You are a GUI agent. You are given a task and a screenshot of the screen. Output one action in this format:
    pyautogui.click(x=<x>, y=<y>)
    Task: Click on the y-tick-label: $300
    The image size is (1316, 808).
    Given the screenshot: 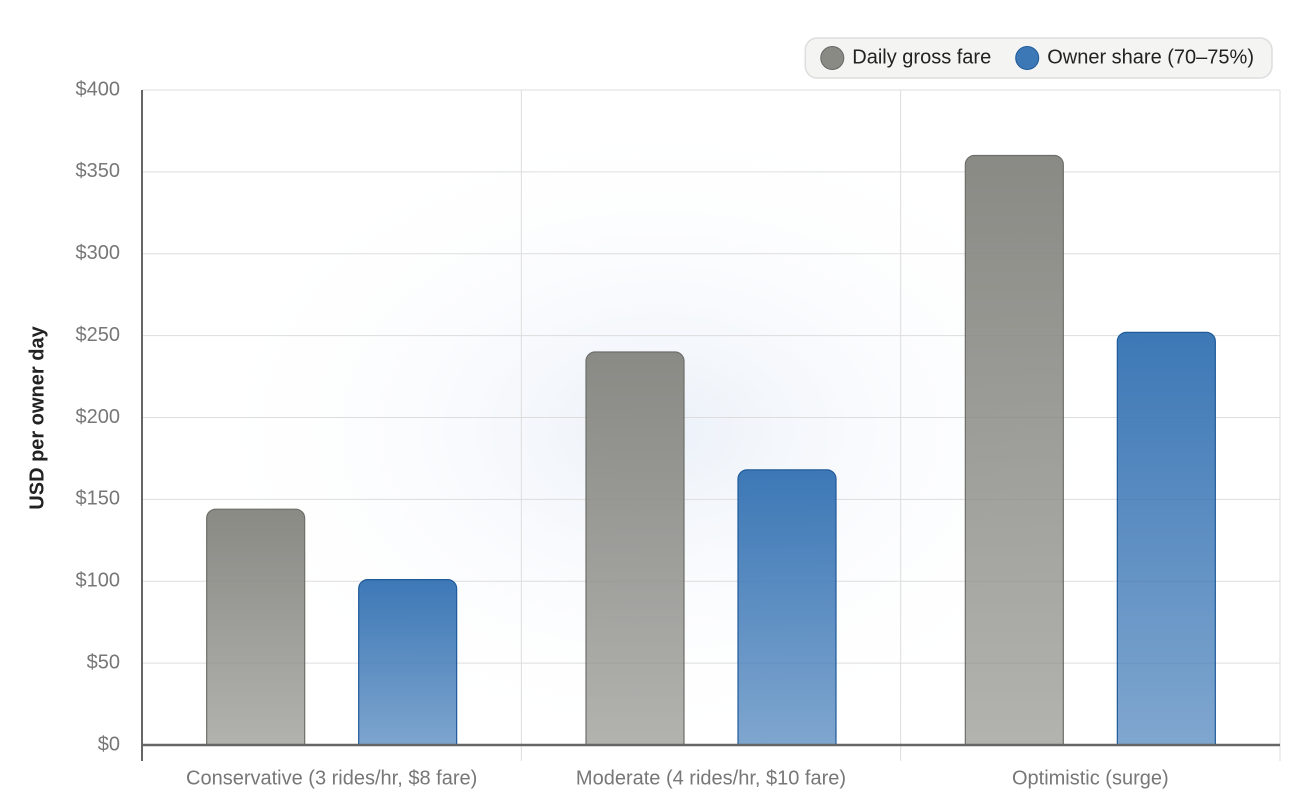 What is the action you would take?
    pyautogui.click(x=98, y=253)
    